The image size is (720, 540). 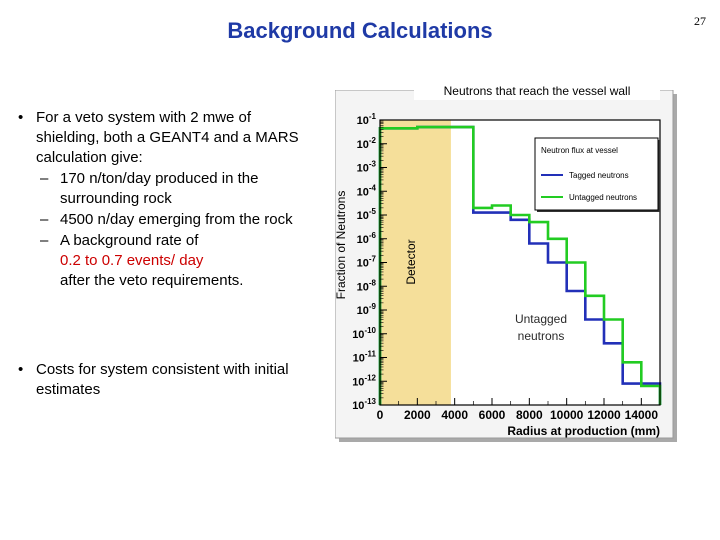 What do you see at coordinates (380, 415) in the screenshot?
I see `x-tick-label: 0` at bounding box center [380, 415].